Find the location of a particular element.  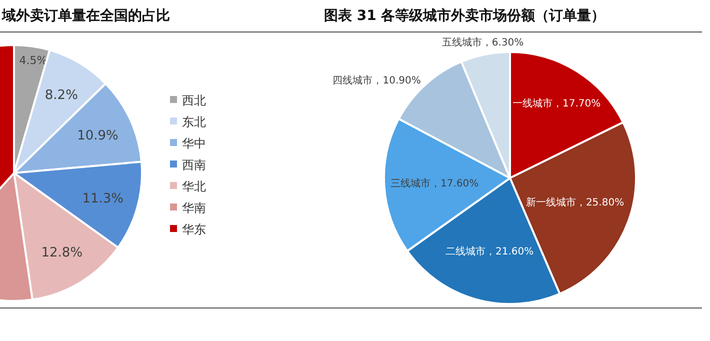

legend-label: 华南 is located at coordinates (194, 208).